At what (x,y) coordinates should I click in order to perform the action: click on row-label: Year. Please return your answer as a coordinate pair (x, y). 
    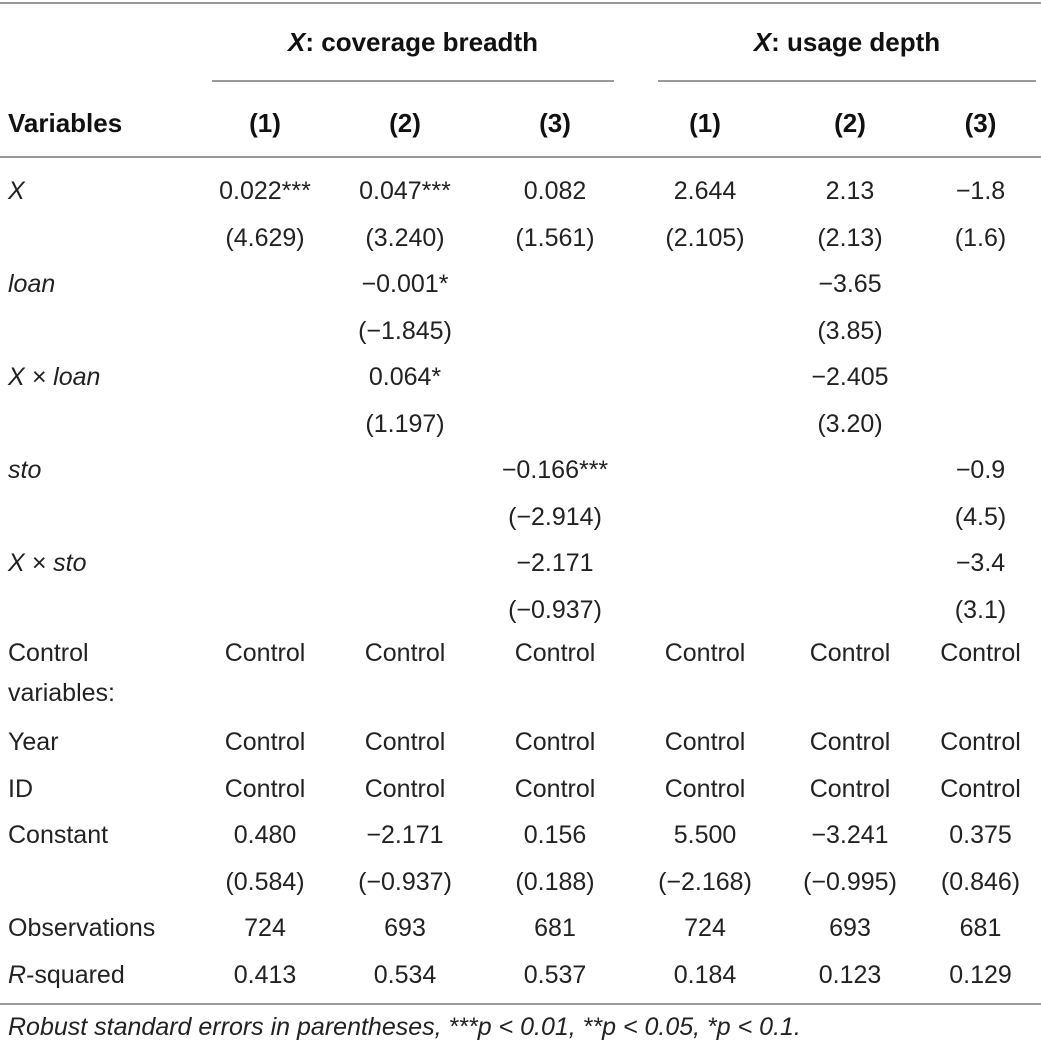
    Looking at the image, I should click on (100, 742).